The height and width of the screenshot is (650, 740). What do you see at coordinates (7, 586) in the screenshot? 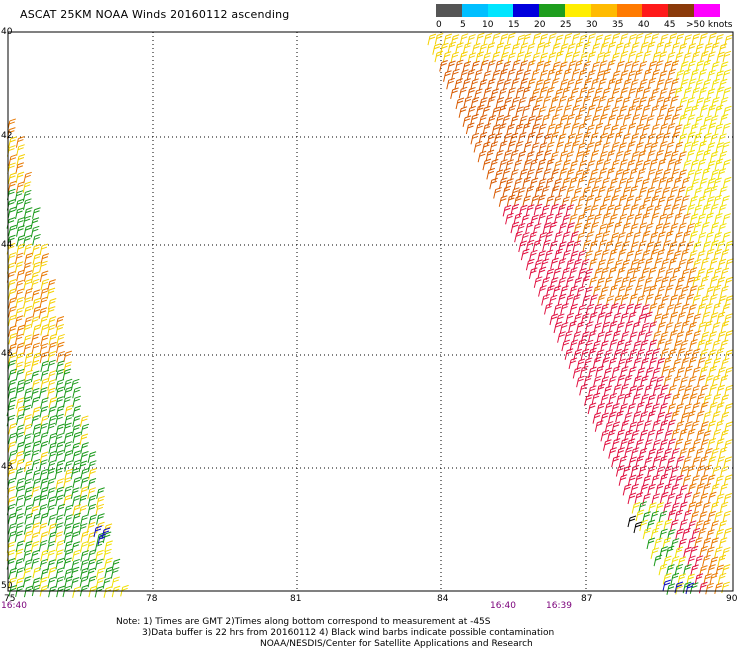
I see `lat-label-50: 50` at bounding box center [7, 586].